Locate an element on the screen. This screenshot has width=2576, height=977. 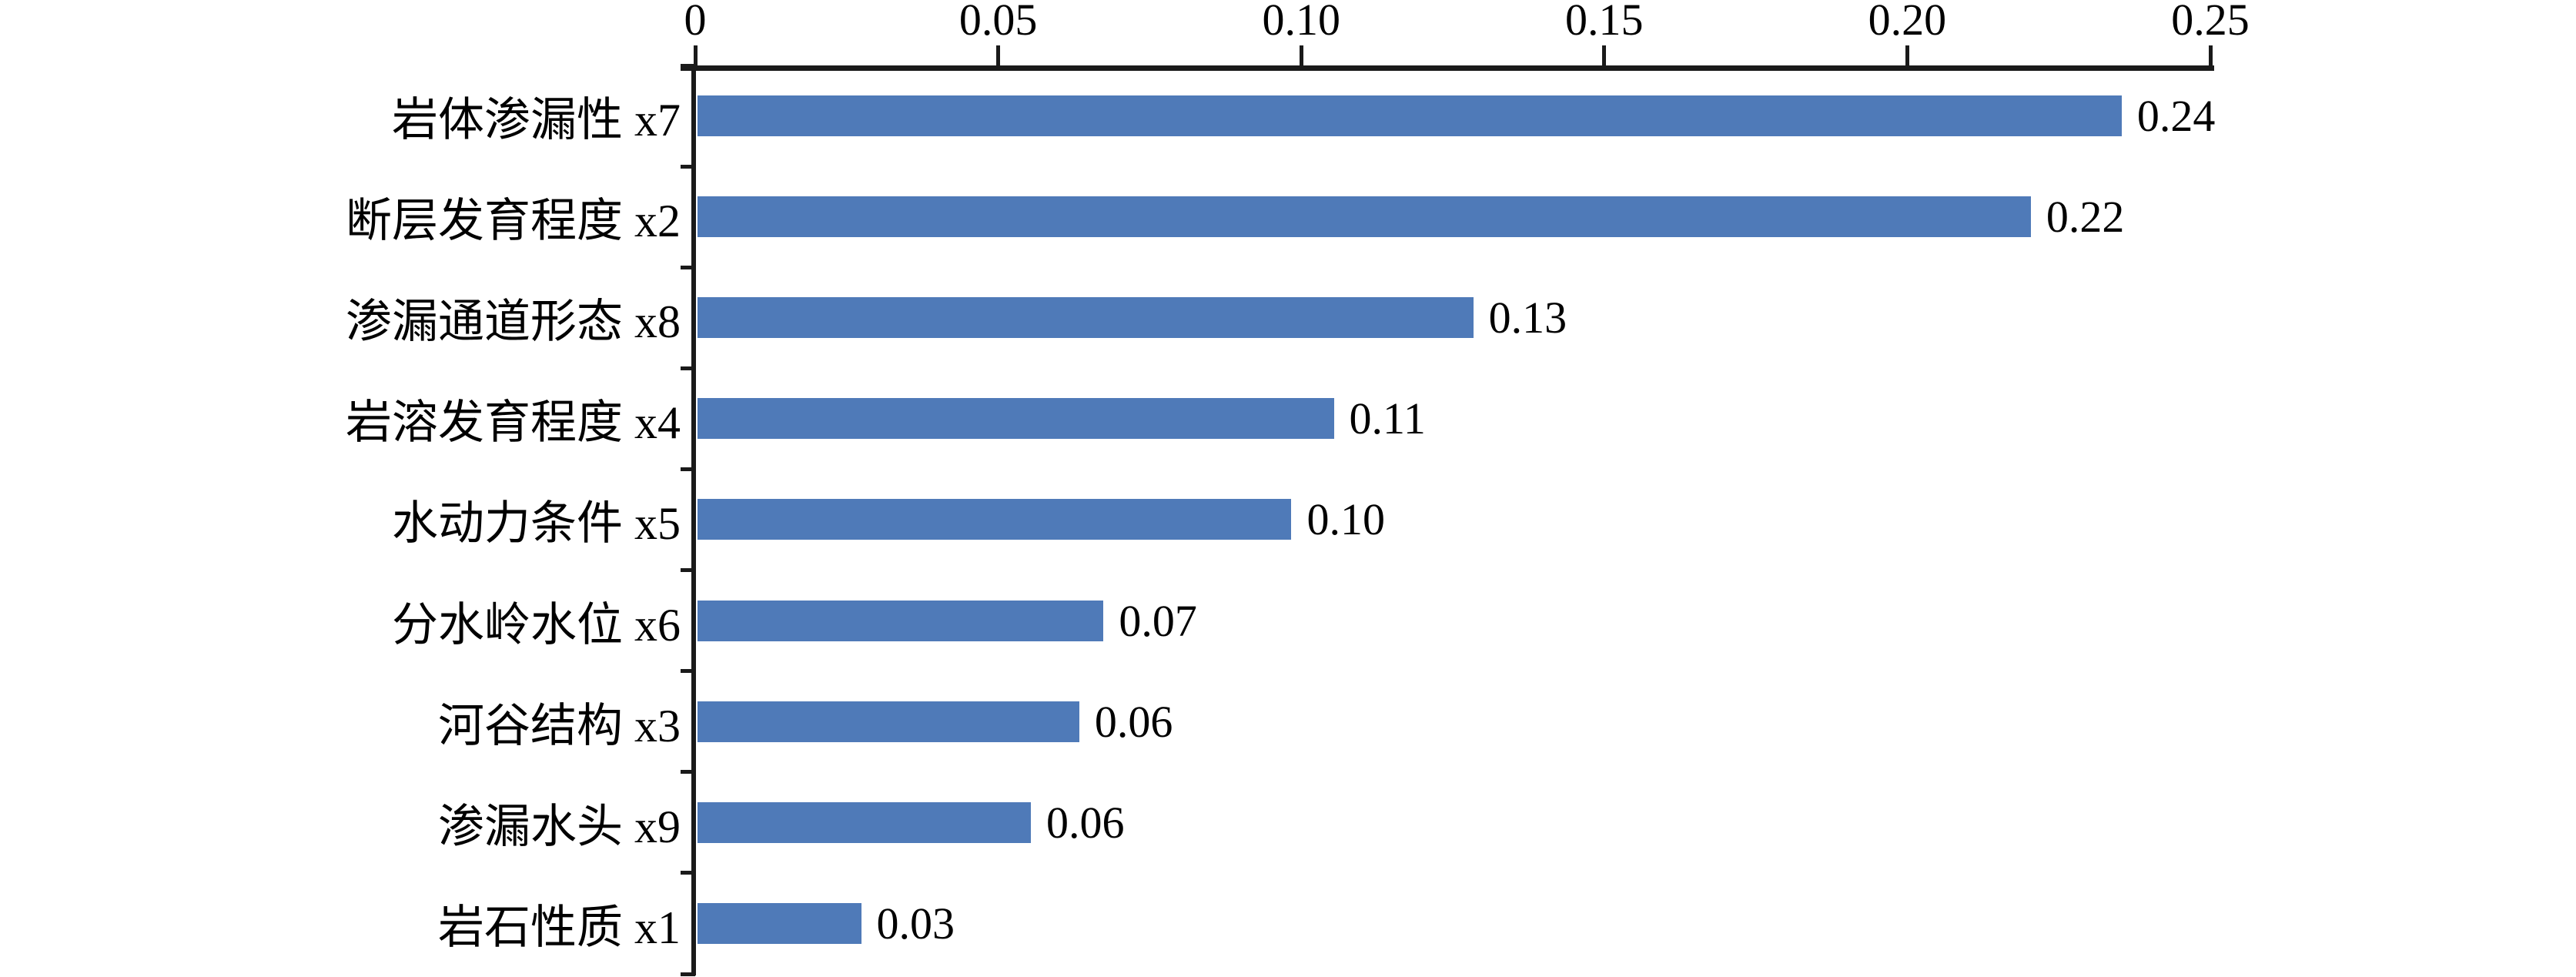
bar-row: 河谷结构 x3 0.06 is located at coordinates (1288, 721).